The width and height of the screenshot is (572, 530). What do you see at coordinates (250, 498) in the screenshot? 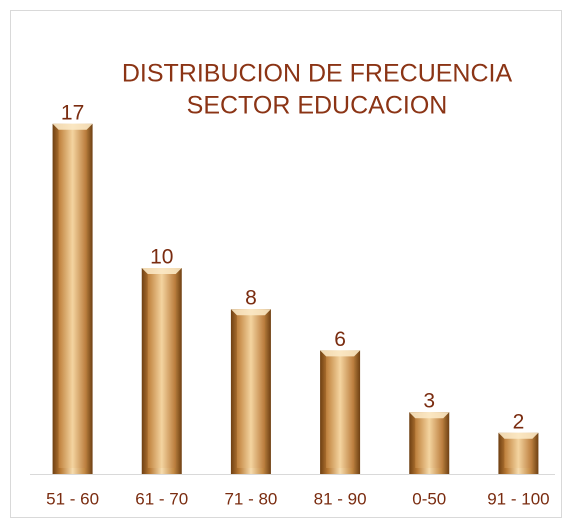
I see `x-tick-label: 71 - 80` at bounding box center [250, 498].